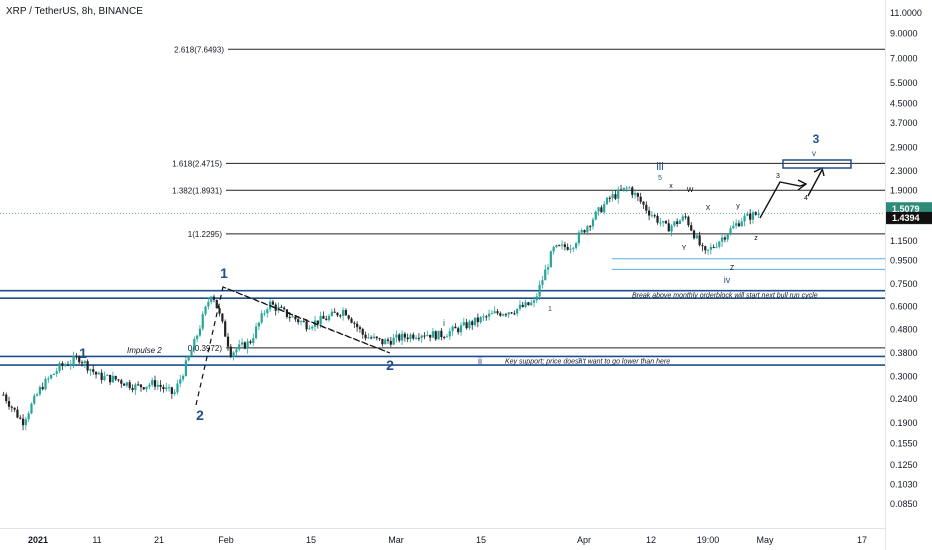  What do you see at coordinates (904, 443) in the screenshot?
I see `y-tick-label: 0.1550` at bounding box center [904, 443].